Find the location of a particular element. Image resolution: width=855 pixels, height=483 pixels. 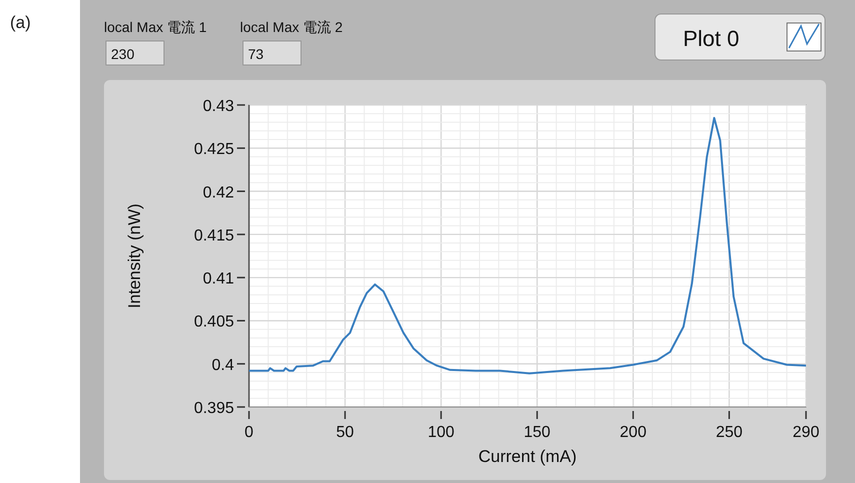

text: local Max 電流 2 is located at coordinates (291, 27).